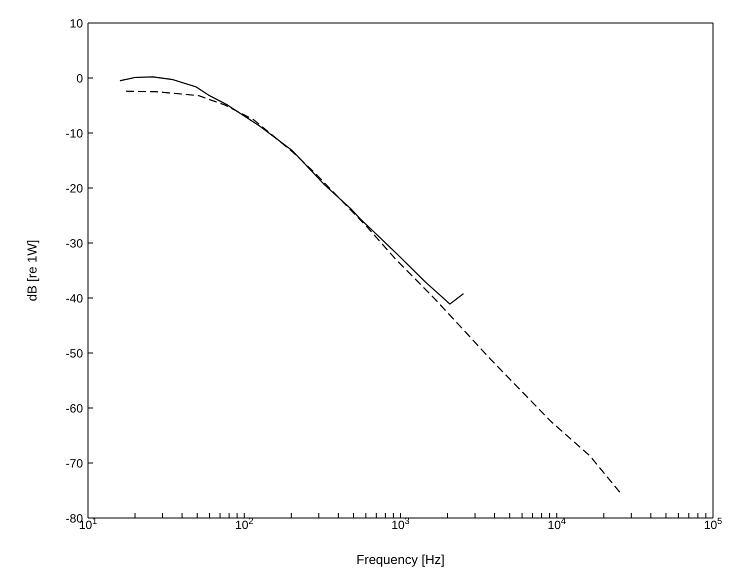 This screenshot has height=588, width=736. Describe the element at coordinates (713, 524) in the screenshot. I see `x-tick-label: 10$^{5}$` at that location.